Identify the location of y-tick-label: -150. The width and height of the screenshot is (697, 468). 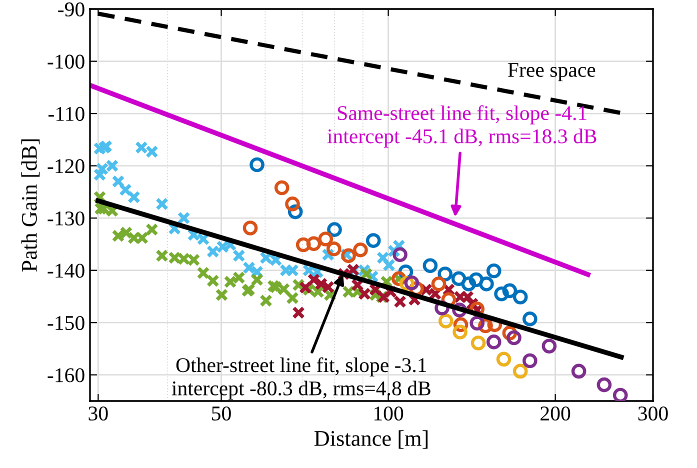
(66, 323).